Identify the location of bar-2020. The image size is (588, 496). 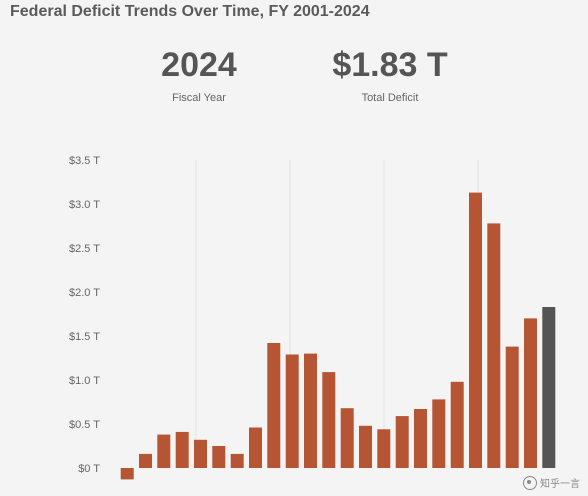
(475, 330).